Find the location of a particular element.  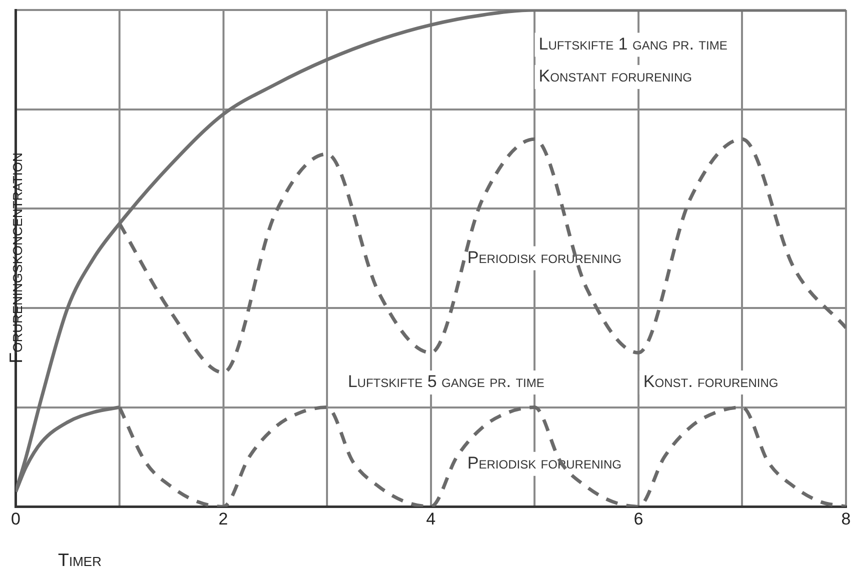

x-tick-label: 4 is located at coordinates (431, 518).